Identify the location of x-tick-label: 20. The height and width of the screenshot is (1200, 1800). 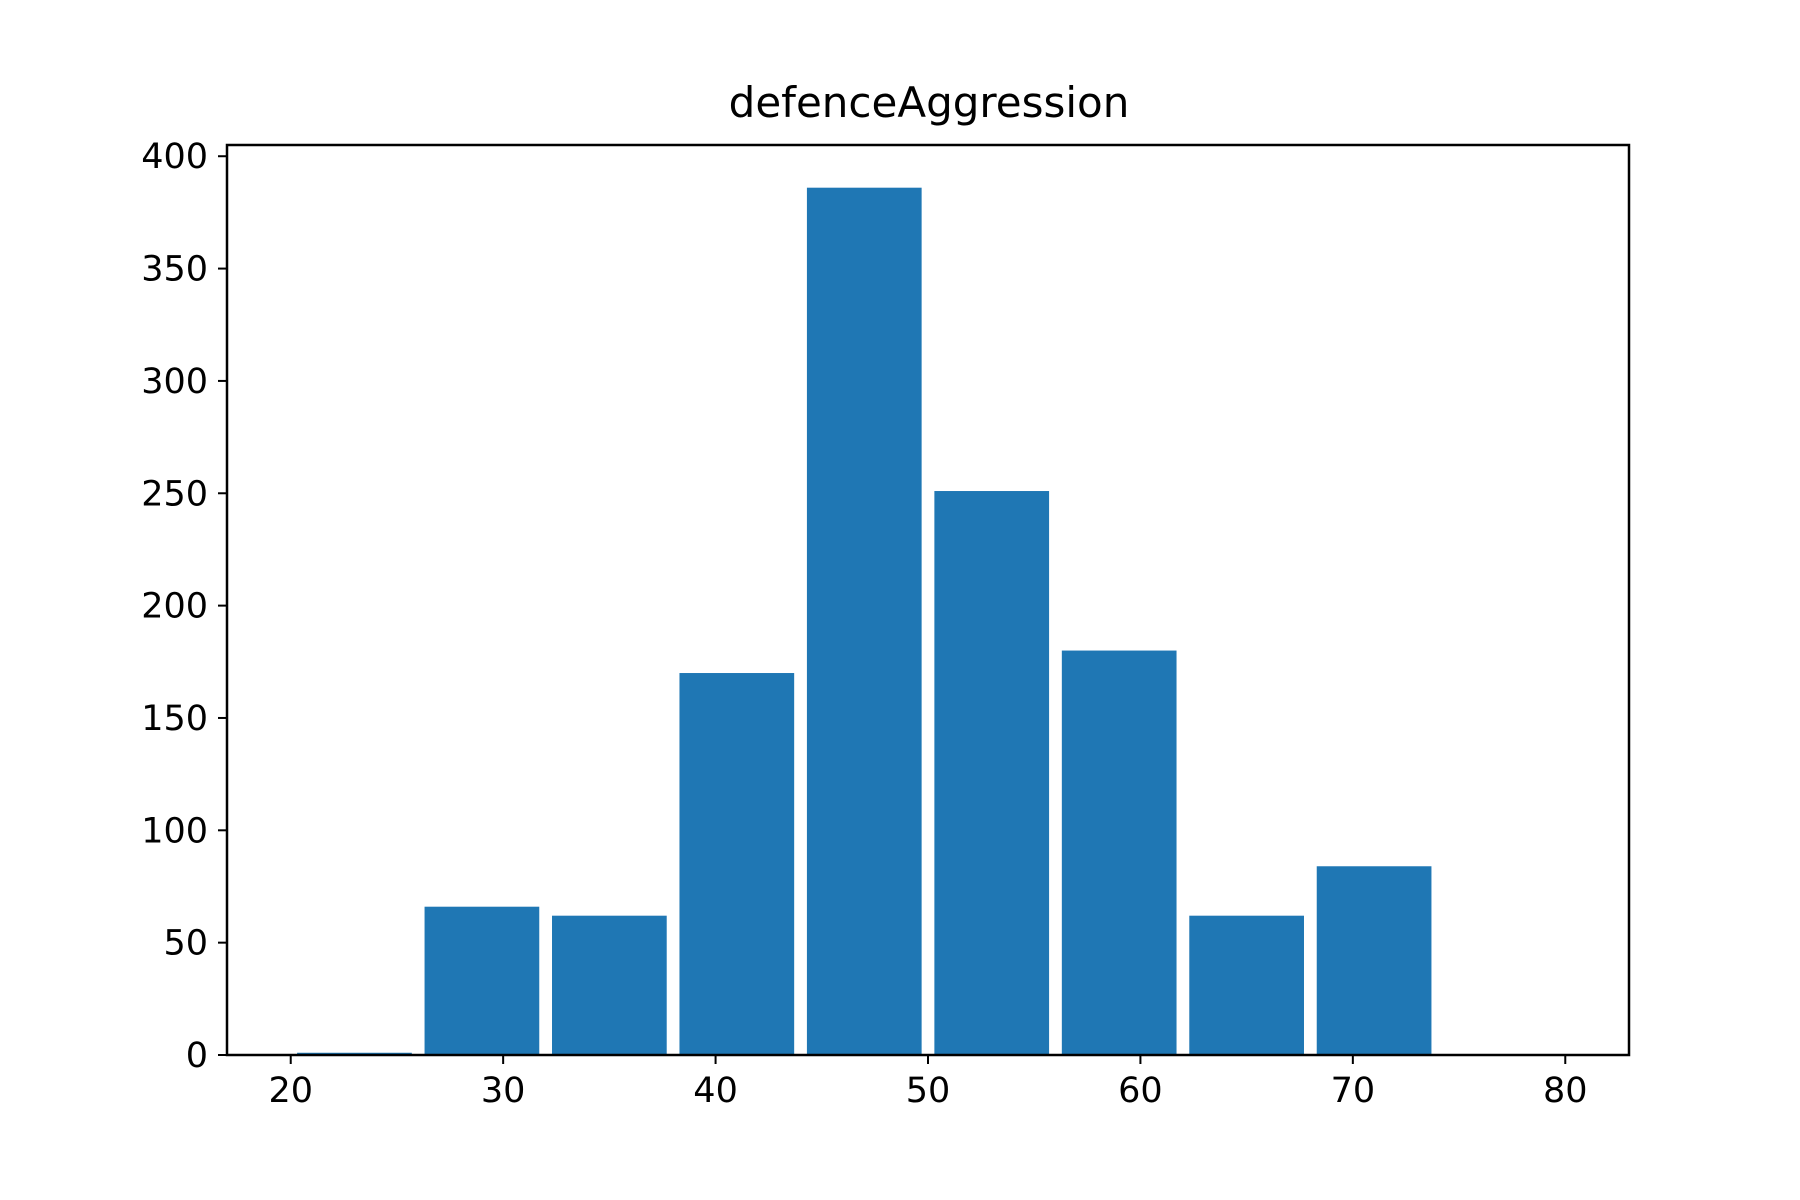
(290, 1091).